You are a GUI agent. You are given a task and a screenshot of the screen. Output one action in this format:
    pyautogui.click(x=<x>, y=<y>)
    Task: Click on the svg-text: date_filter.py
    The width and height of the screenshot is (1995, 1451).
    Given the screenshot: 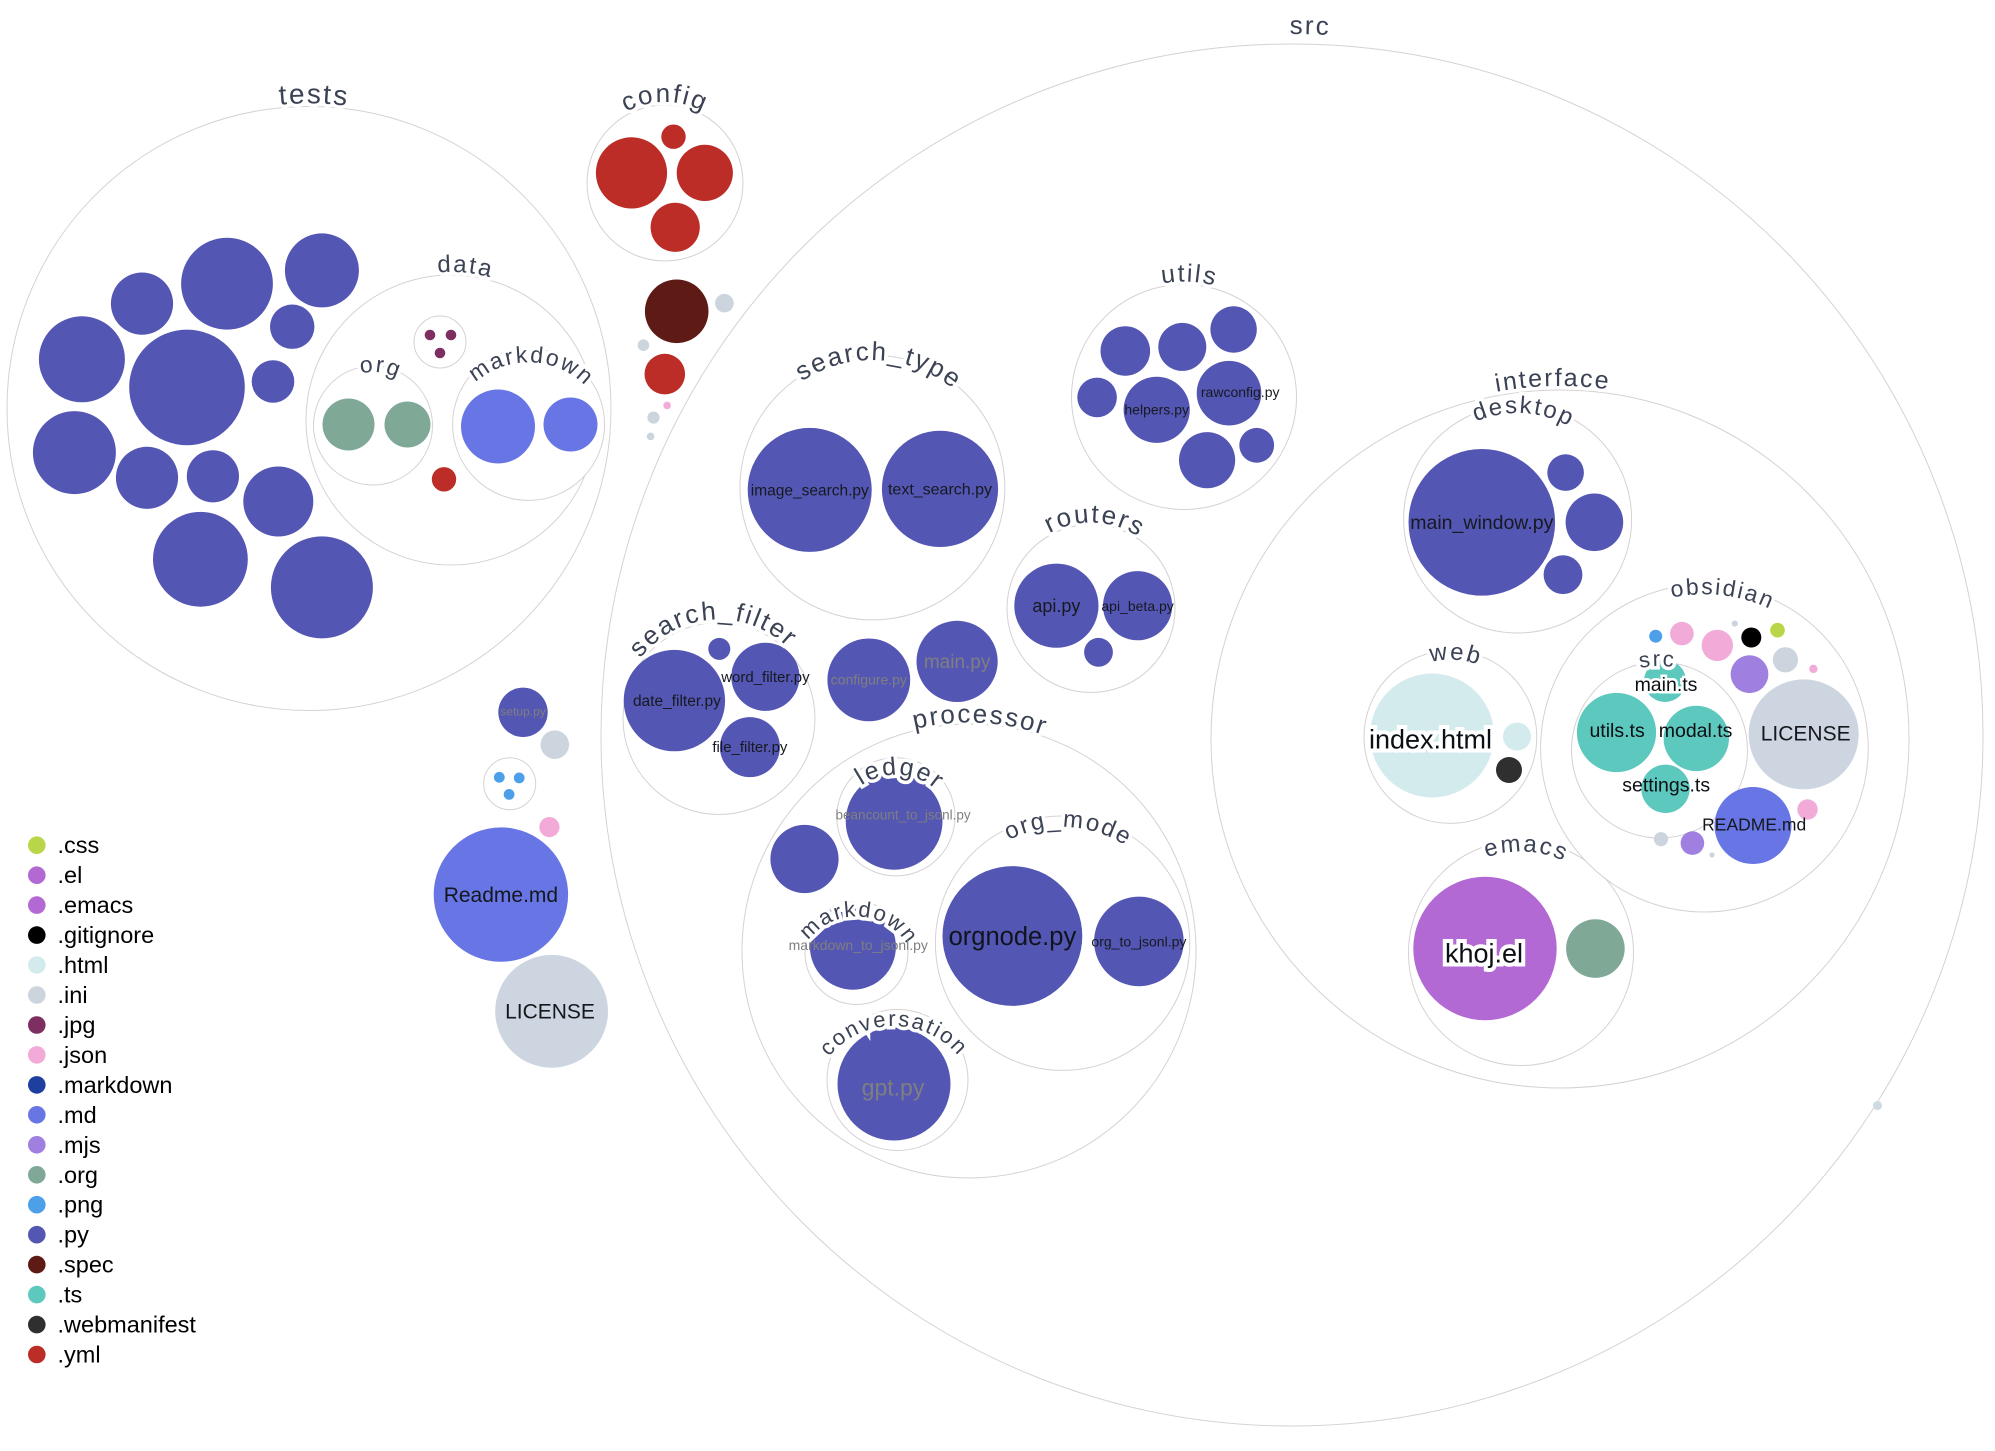 What is the action you would take?
    pyautogui.click(x=677, y=701)
    